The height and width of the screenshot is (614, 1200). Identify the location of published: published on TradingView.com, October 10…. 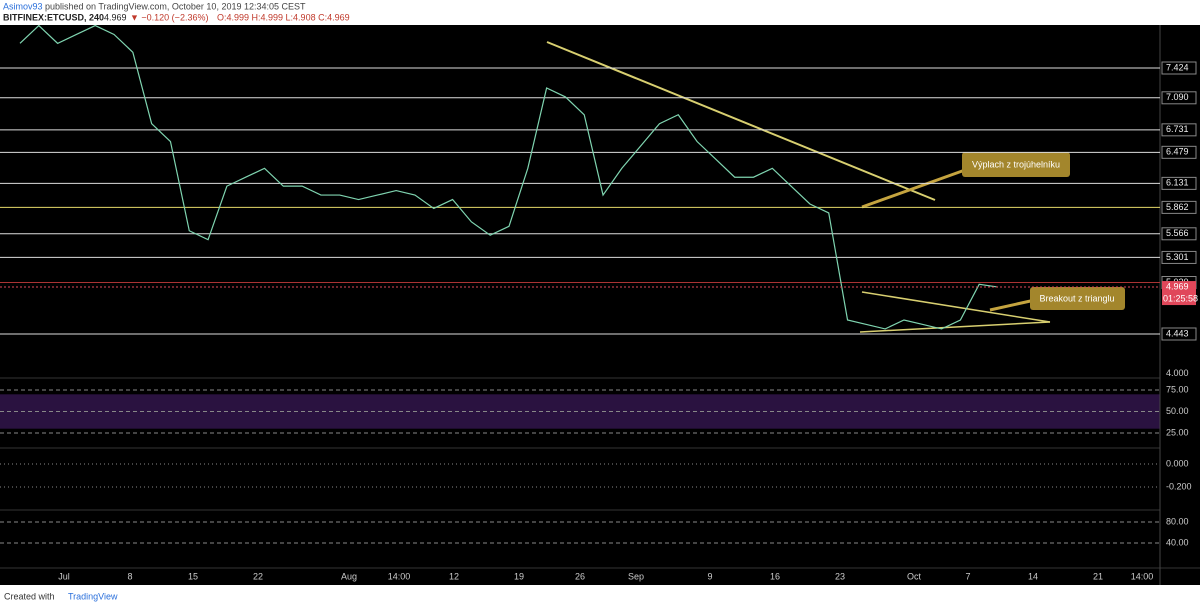
(175, 6).